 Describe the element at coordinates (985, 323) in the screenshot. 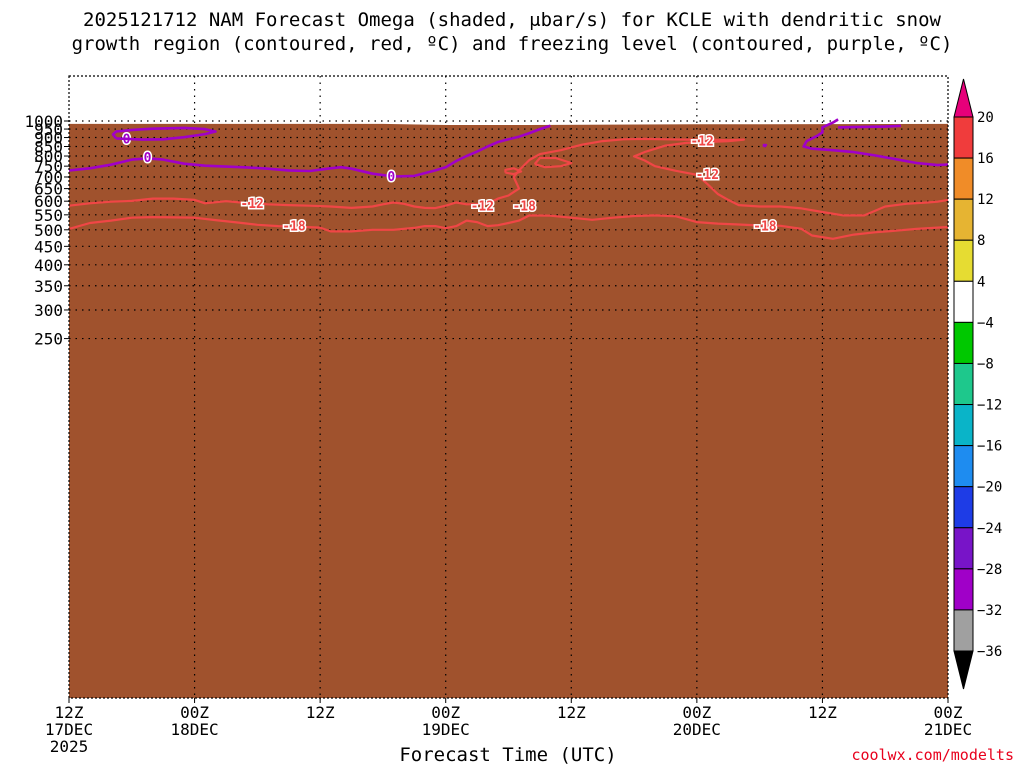

I see `colorbar-label: −4` at that location.